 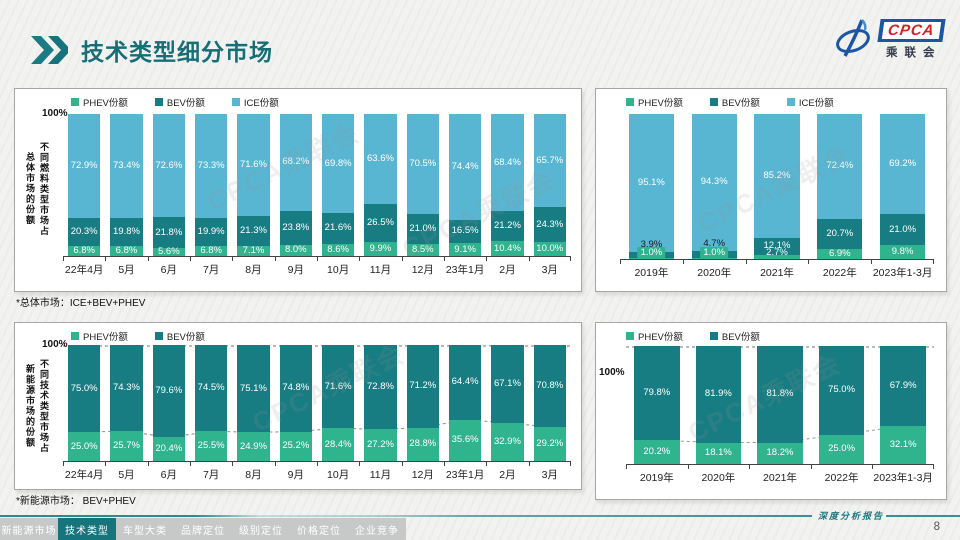 I want to click on bev-segment: 75.1%, so click(x=253, y=389).